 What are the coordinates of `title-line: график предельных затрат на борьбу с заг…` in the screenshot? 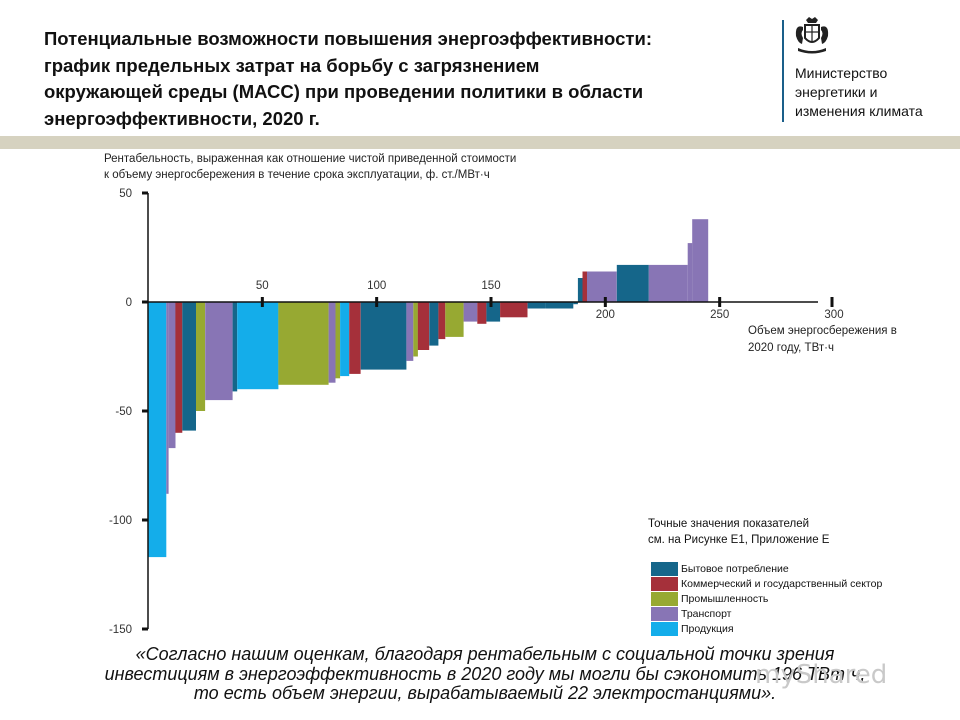 It's located at (292, 65).